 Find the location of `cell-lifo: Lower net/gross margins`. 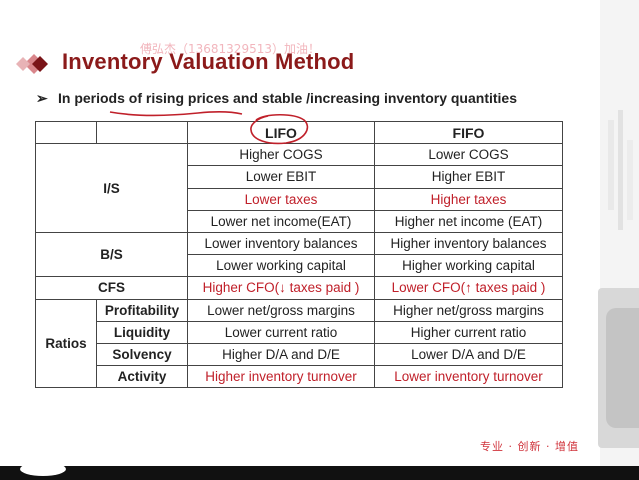

cell-lifo: Lower net/gross margins is located at coordinates (281, 310).